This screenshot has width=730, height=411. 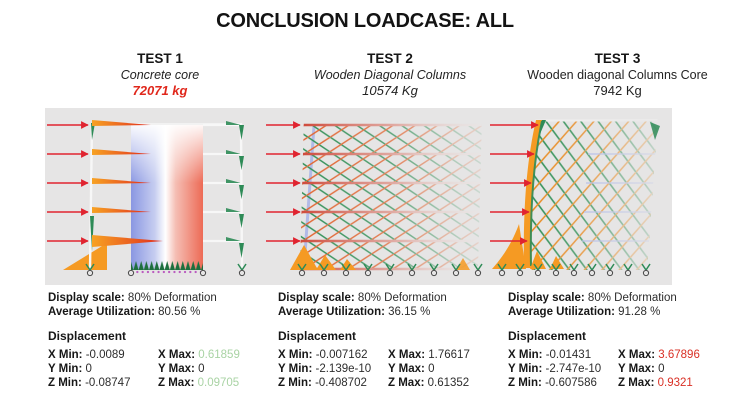 I want to click on base-moment-triangle, so click(x=85, y=256).